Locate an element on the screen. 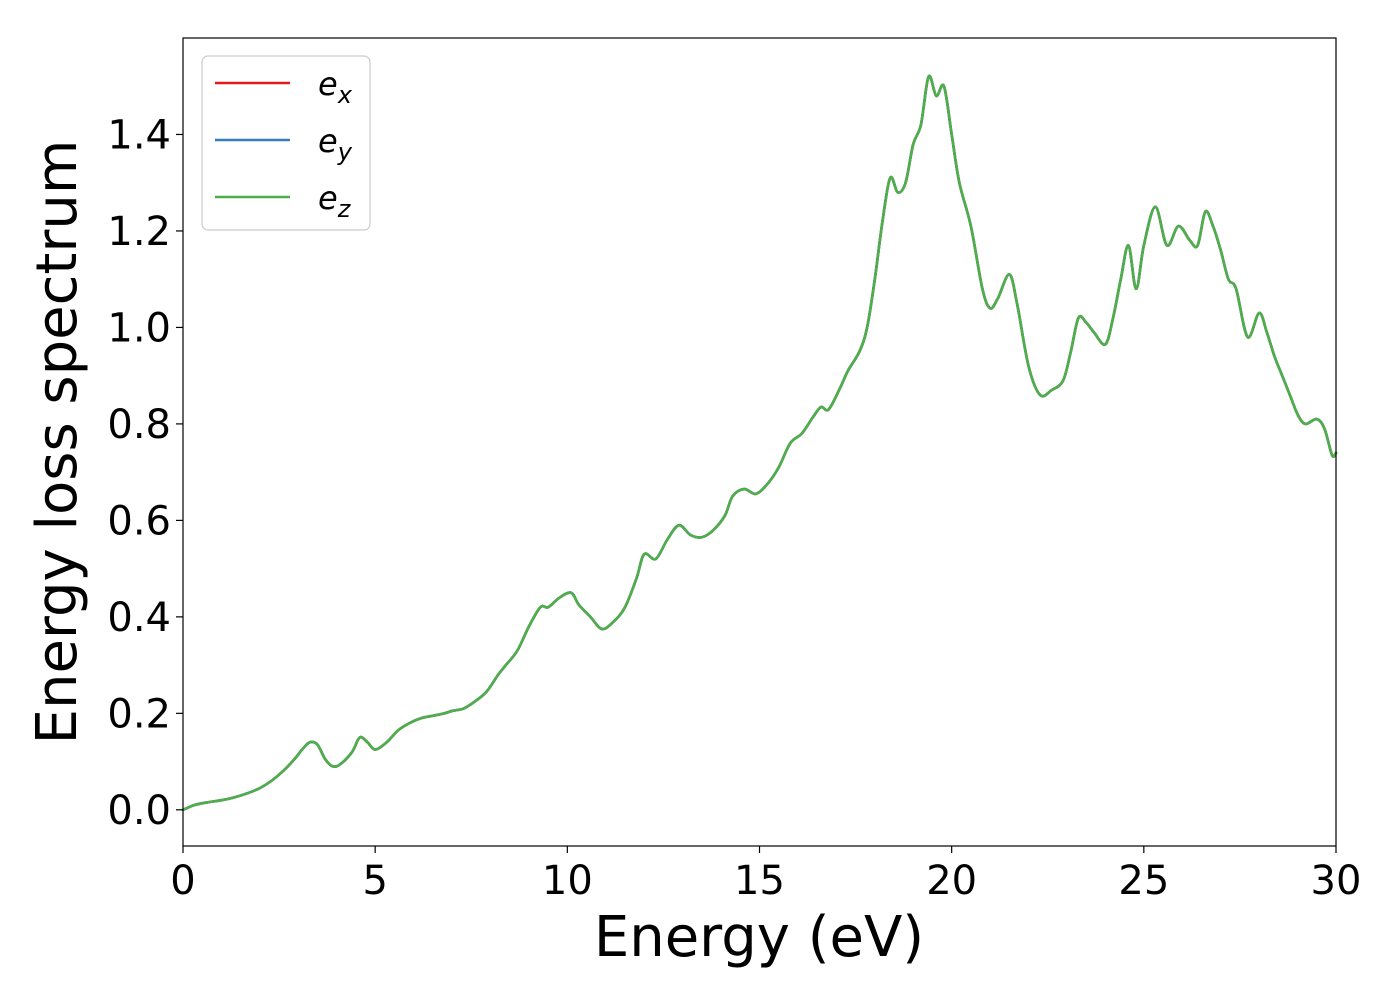 The height and width of the screenshot is (1000, 1400). legend: ex ey ez is located at coordinates (286, 143).